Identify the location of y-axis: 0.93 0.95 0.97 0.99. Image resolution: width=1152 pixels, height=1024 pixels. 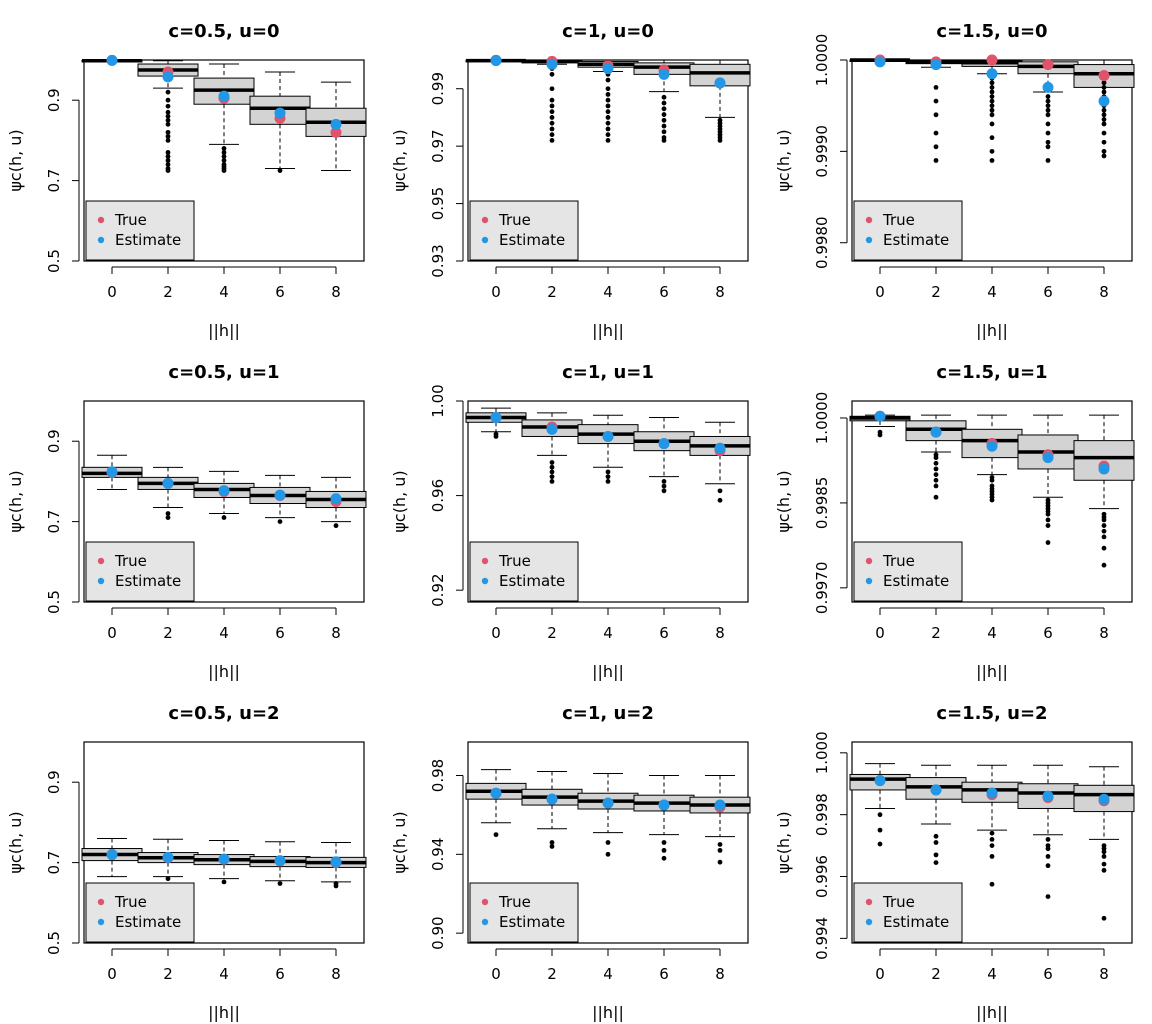
(446, 175).